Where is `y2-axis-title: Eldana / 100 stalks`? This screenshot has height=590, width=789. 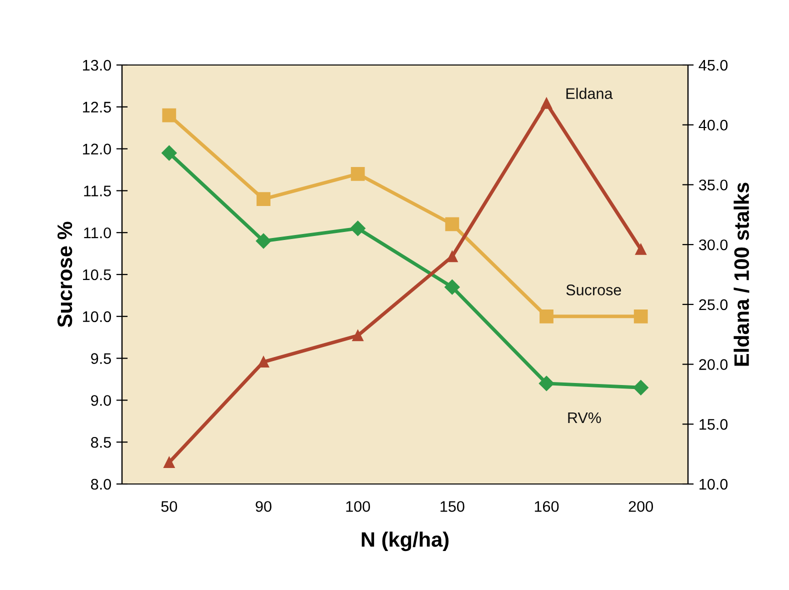 y2-axis-title: Eldana / 100 stalks is located at coordinates (742, 274).